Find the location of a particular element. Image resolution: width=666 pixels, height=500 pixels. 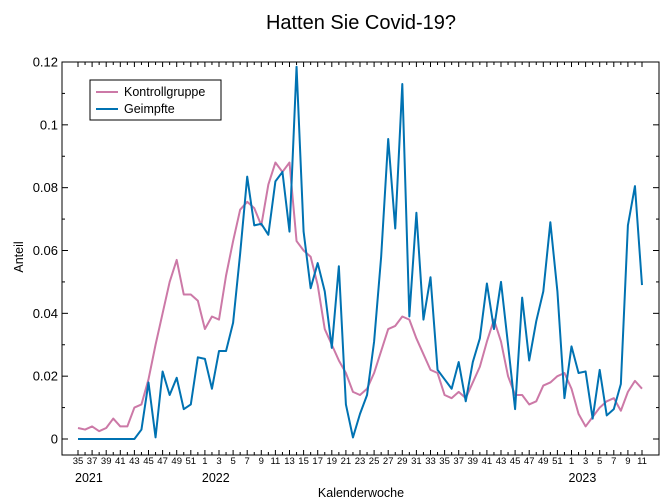

legend-box is located at coordinates (155, 100).